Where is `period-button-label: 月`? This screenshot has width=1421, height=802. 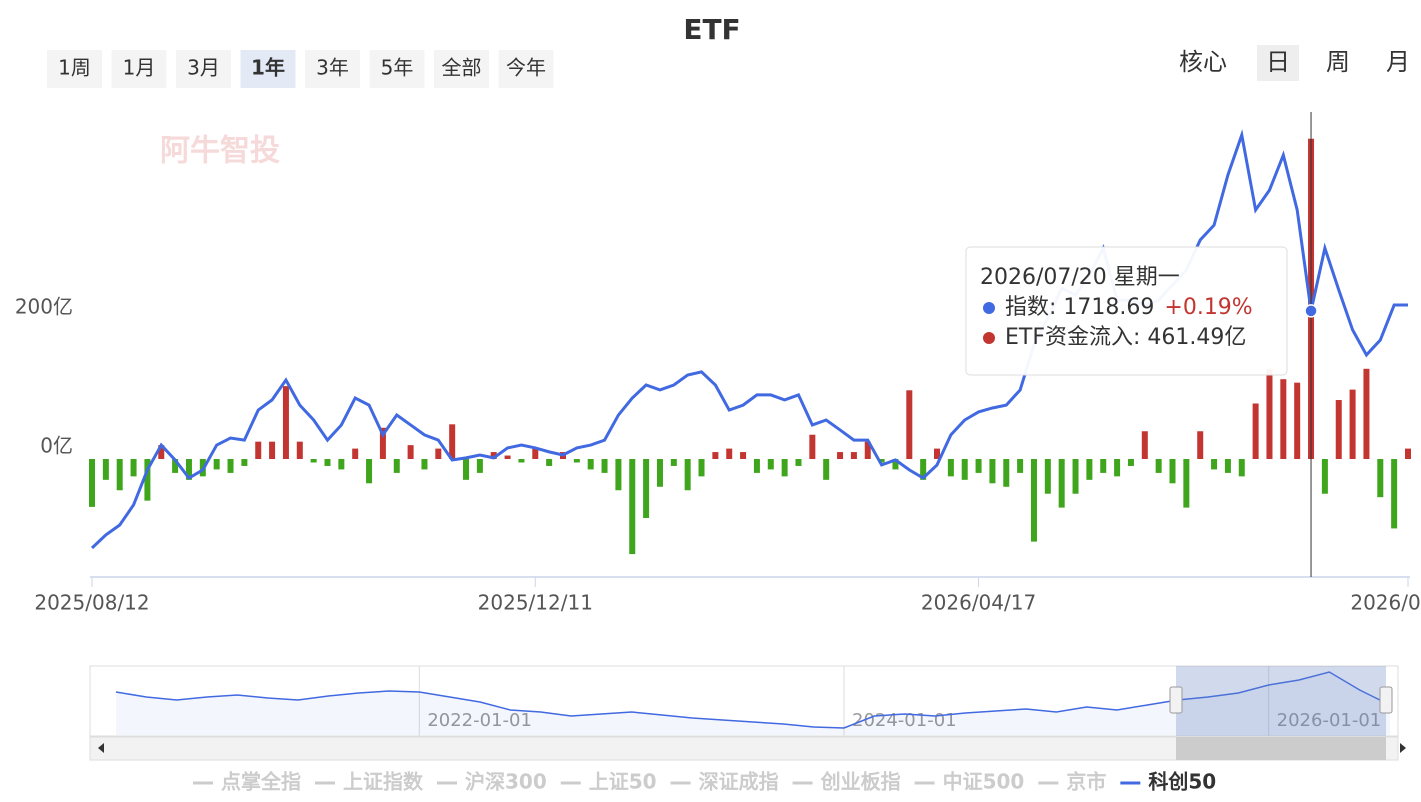 period-button-label: 月 is located at coordinates (1398, 62).